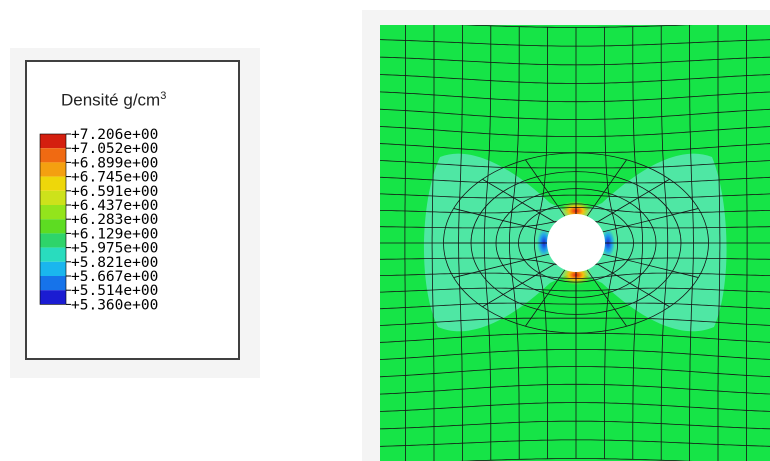 The image size is (770, 461). Describe the element at coordinates (114, 220) in the screenshot. I see `legend-tick-label: +6.283e+00` at that location.